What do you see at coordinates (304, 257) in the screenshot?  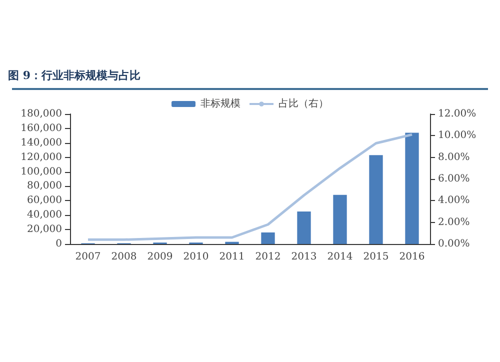 I see `x-tick-label: 2013` at bounding box center [304, 257].